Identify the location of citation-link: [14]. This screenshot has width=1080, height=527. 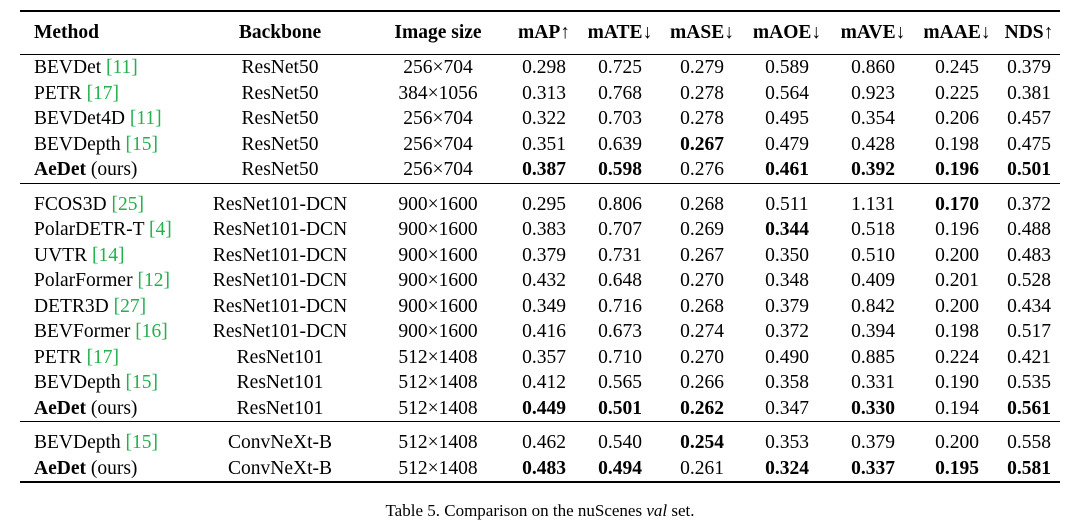
(108, 255).